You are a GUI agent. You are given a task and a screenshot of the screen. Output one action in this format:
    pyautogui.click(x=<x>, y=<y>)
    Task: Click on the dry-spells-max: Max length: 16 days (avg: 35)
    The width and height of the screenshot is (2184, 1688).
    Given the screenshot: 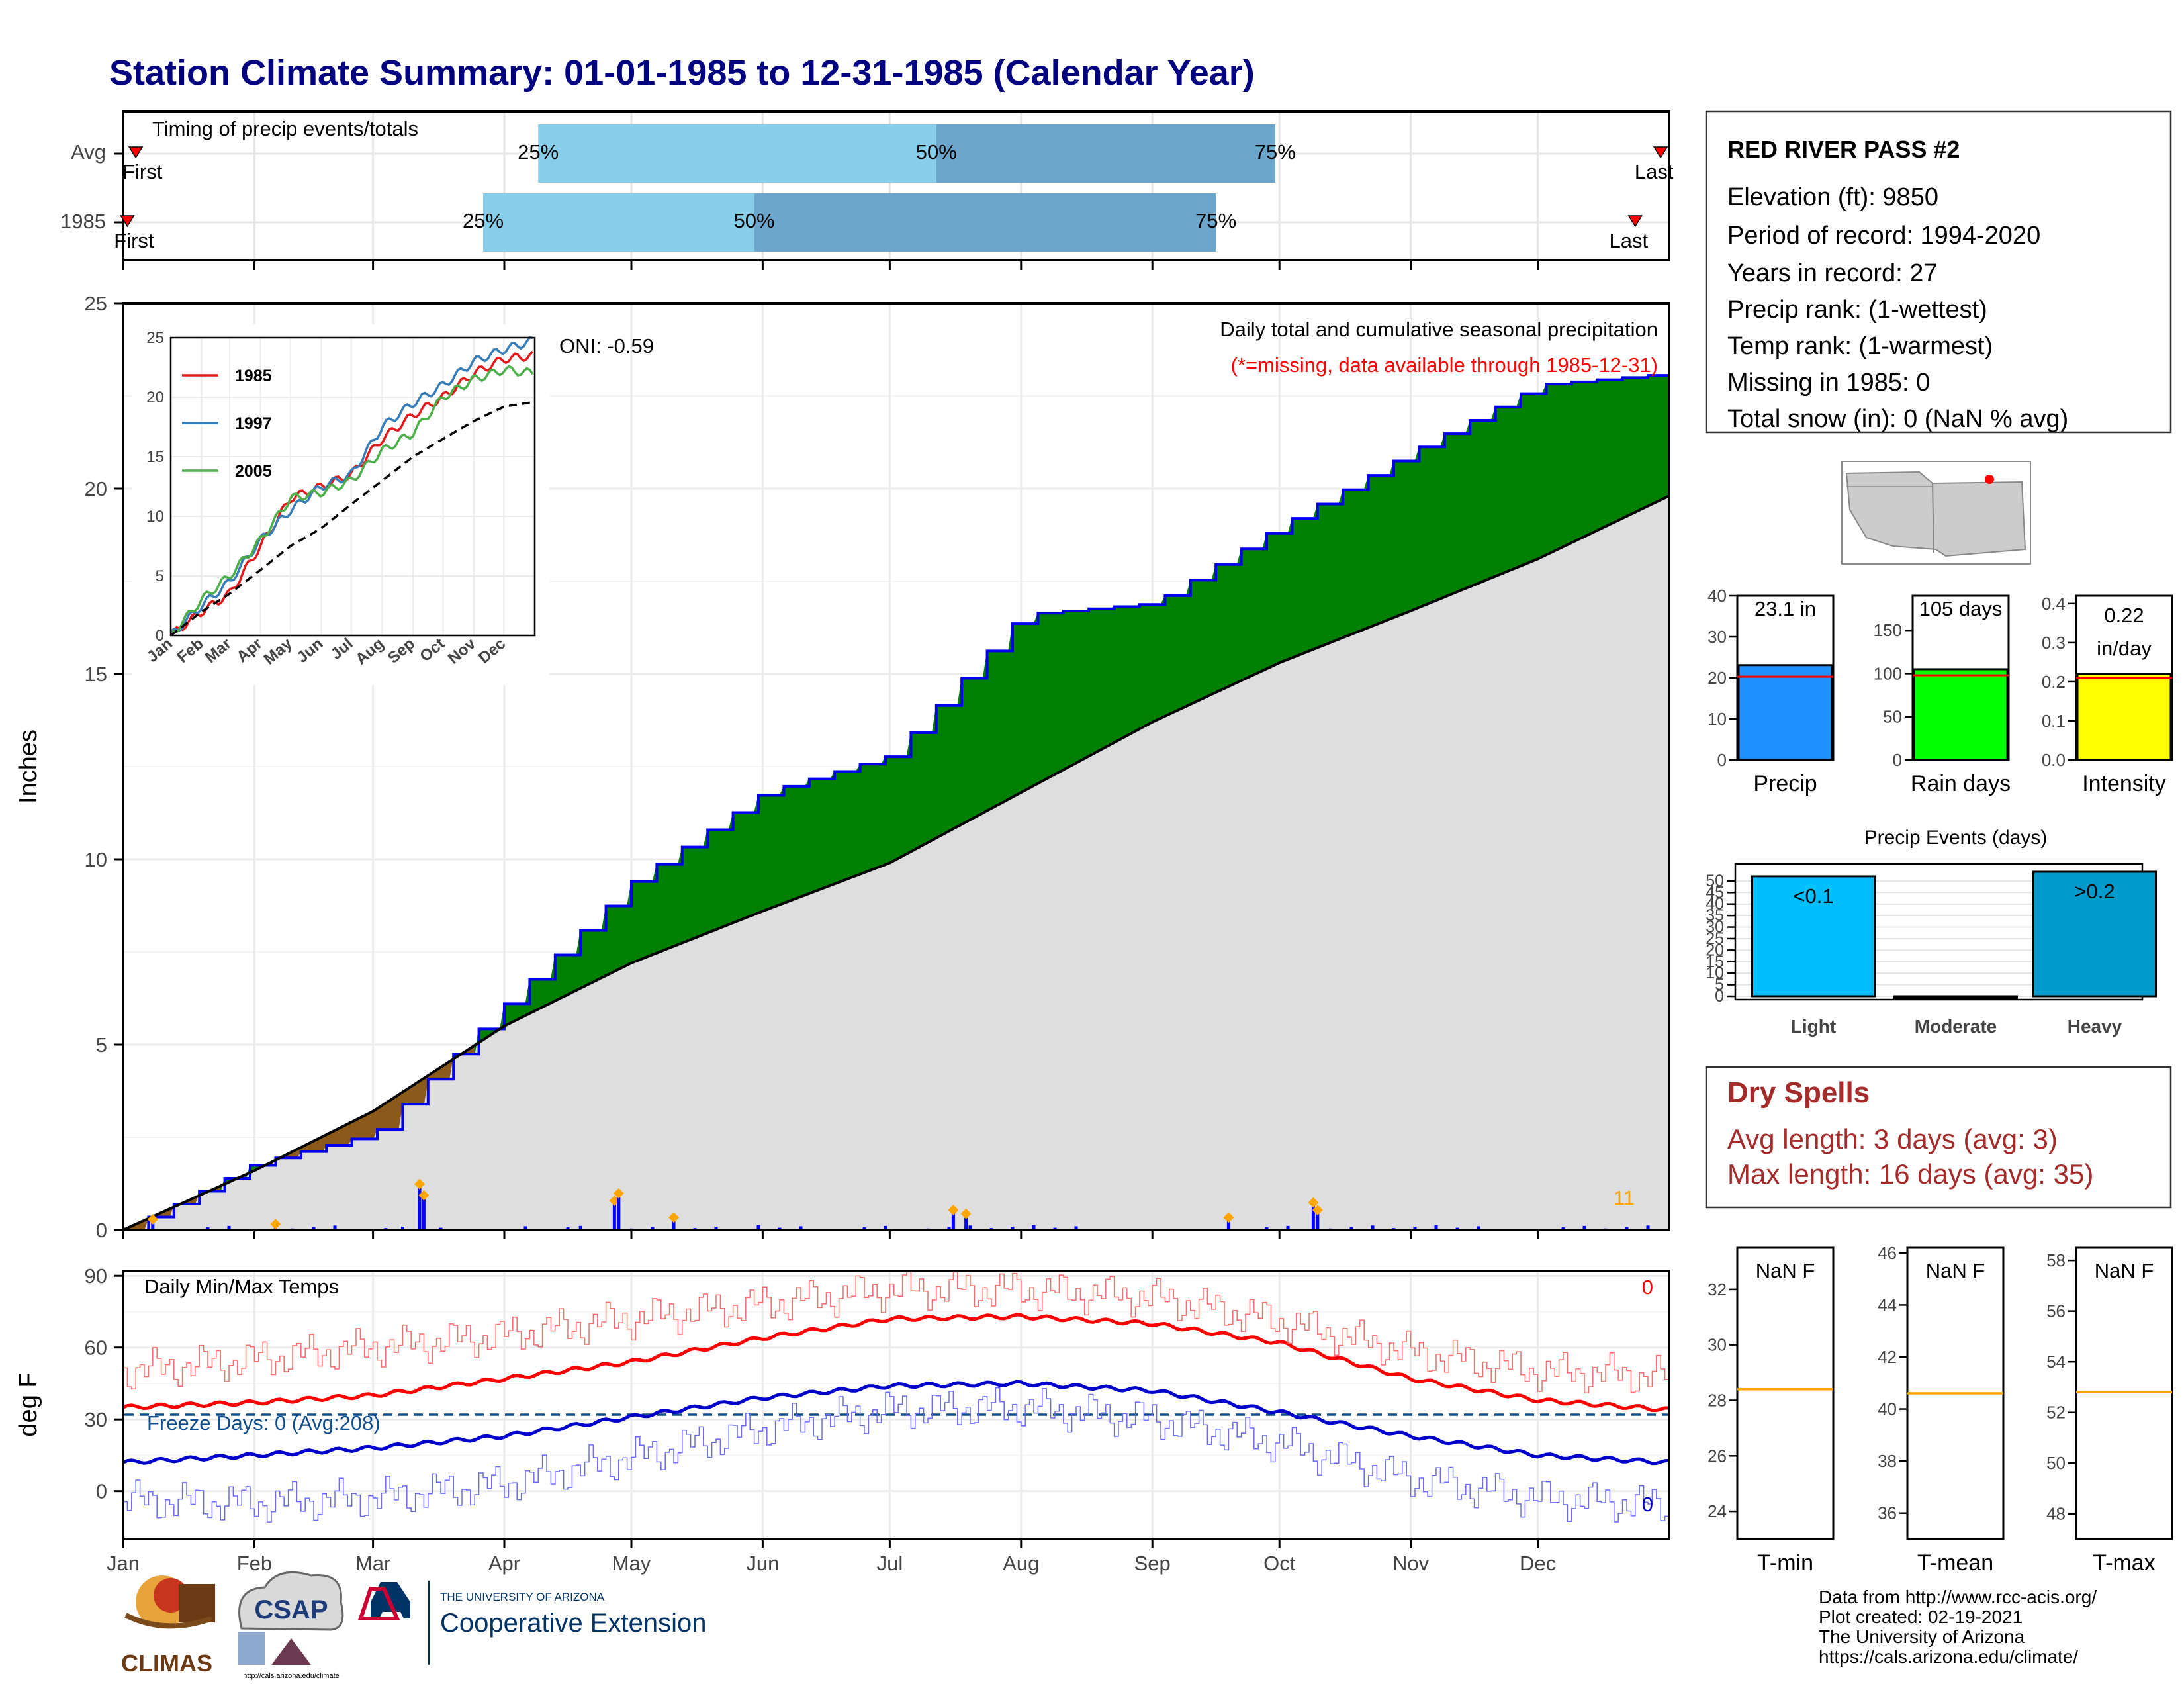 What is the action you would take?
    pyautogui.click(x=1910, y=1174)
    